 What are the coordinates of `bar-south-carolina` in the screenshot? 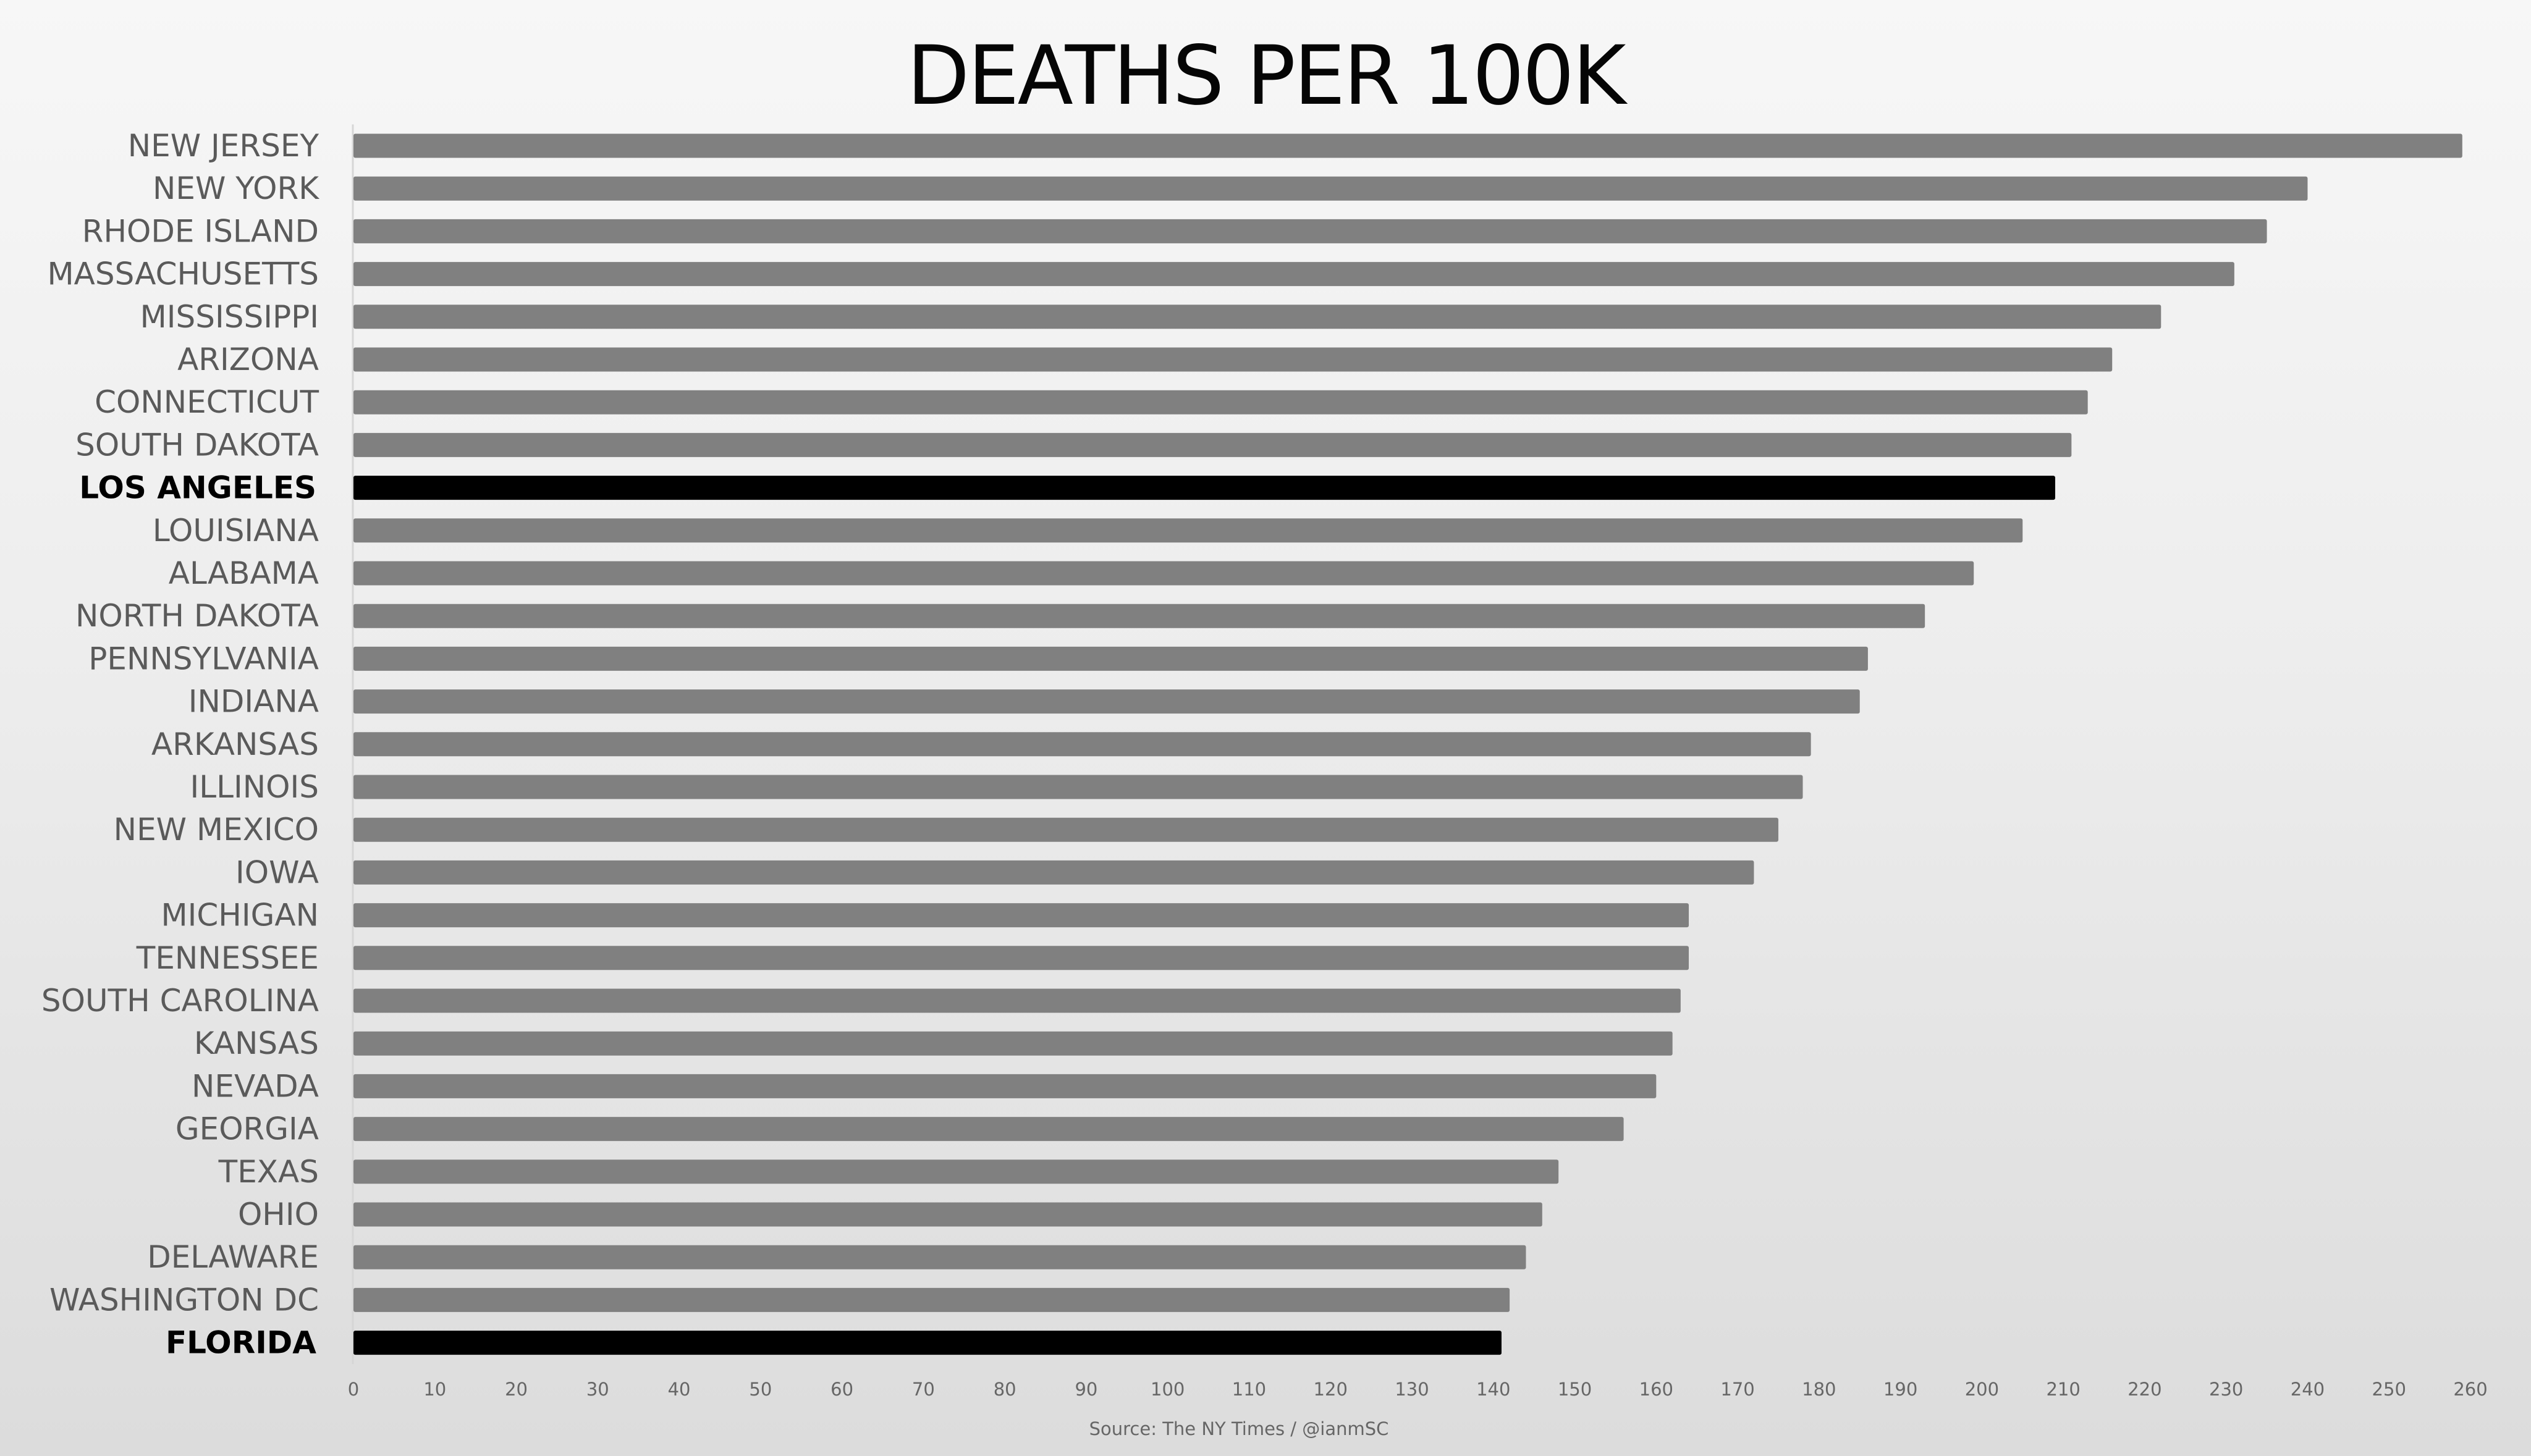 It's located at (1017, 1000).